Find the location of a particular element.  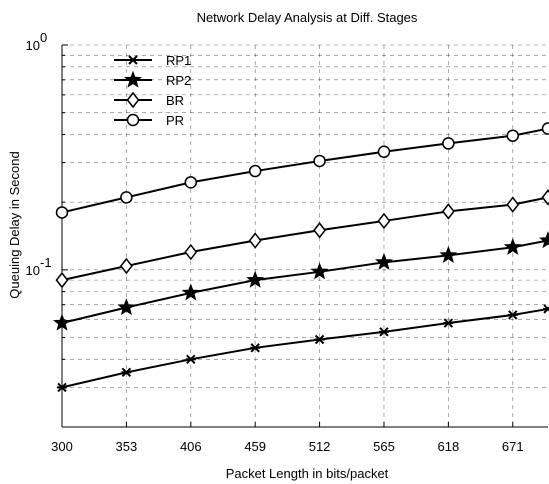

y-tick-exponent: 0 is located at coordinates (43, 37).